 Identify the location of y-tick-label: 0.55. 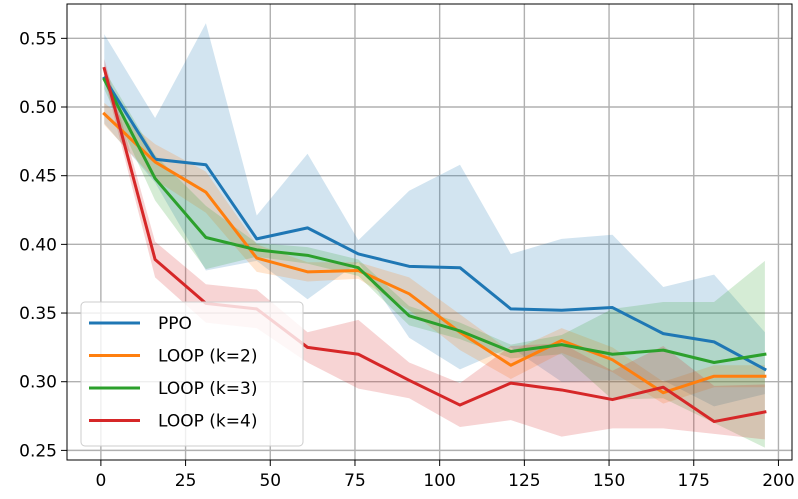
(38, 39).